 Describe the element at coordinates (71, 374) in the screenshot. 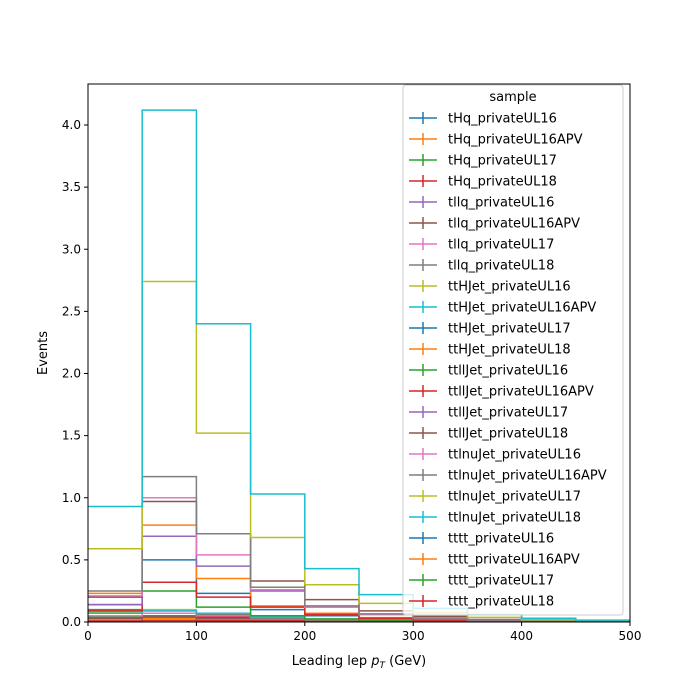

I see `y-tick-label: 2.0` at that location.